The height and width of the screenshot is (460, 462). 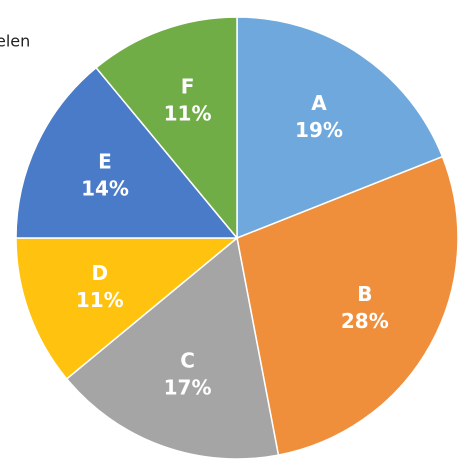 I want to click on slice-value-label: 28%, so click(x=365, y=321).